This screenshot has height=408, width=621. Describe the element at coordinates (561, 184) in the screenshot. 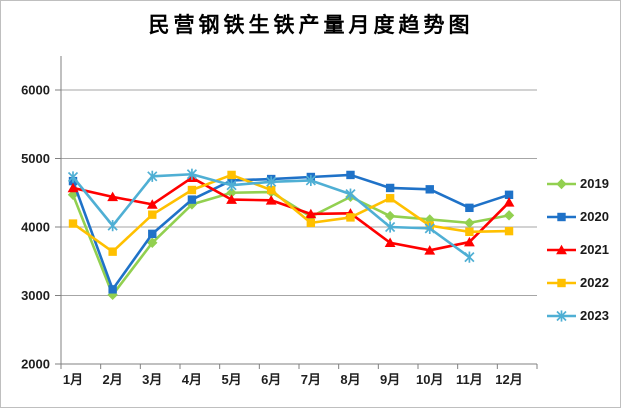

I see `diamond-marker-icon` at that location.